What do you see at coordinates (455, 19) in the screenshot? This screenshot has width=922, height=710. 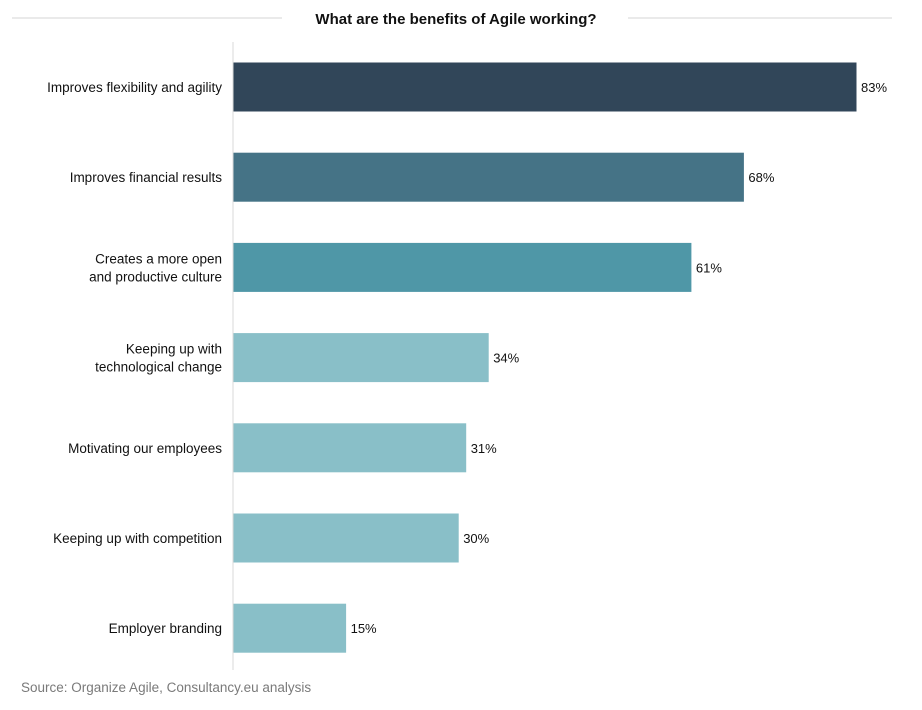 I see `chart-title: What are the benefits of Agile working?` at bounding box center [455, 19].